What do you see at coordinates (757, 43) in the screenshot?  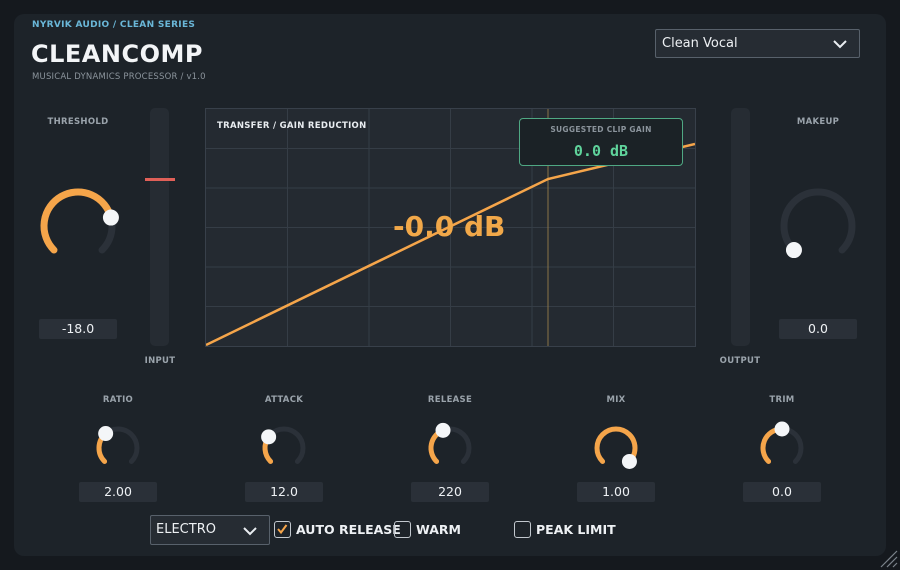 I see `preset-dropdown: Clean Vocal` at bounding box center [757, 43].